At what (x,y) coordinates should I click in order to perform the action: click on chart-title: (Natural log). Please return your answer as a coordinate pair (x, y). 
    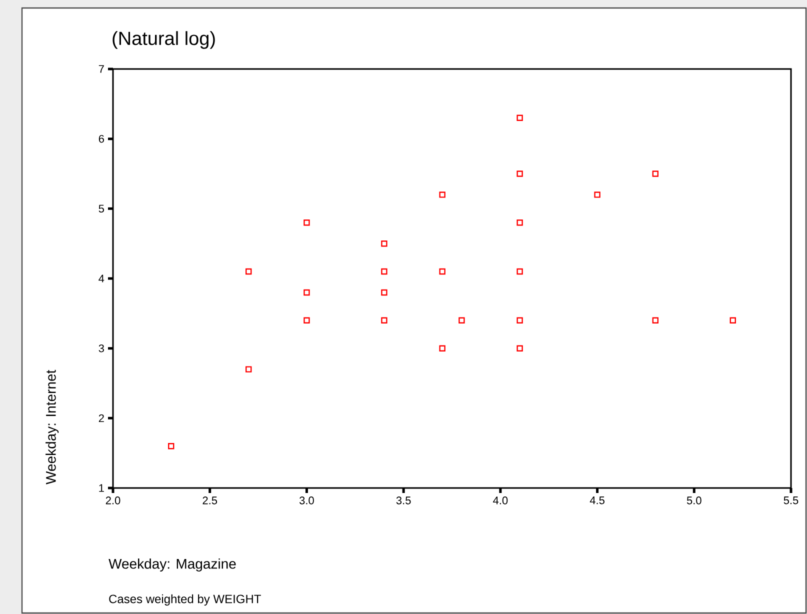
    Looking at the image, I should click on (163, 40).